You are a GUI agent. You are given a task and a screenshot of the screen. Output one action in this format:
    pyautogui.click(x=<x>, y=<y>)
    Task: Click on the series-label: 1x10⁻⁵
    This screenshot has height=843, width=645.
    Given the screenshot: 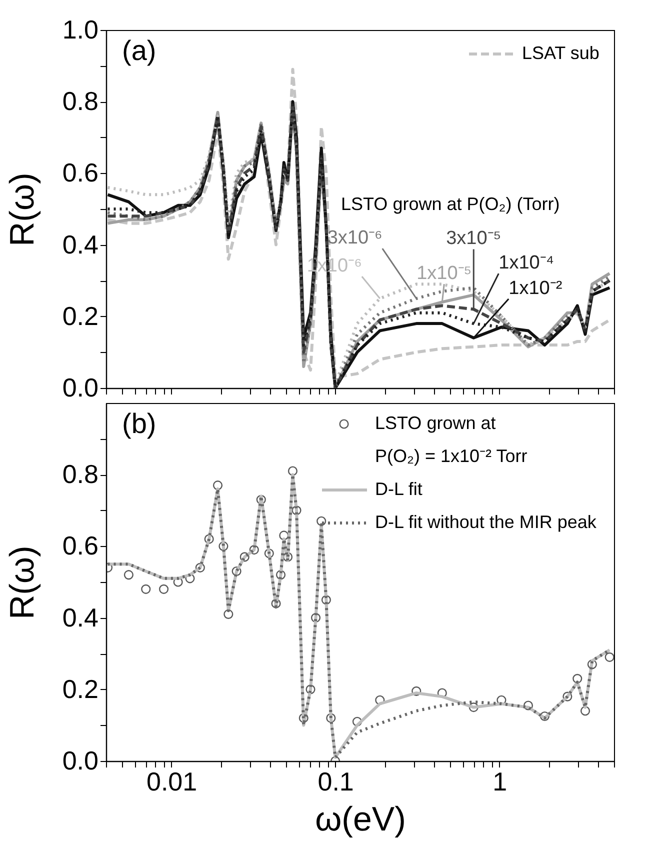 What is the action you would take?
    pyautogui.click(x=444, y=273)
    